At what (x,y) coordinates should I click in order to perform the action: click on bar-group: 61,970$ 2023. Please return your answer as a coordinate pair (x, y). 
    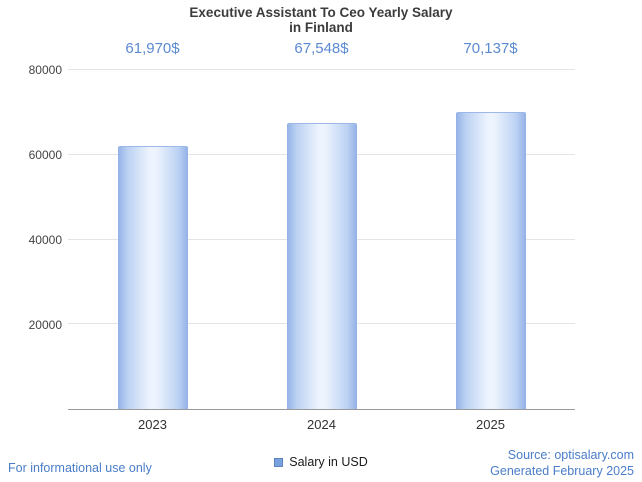
    Looking at the image, I should click on (152, 236).